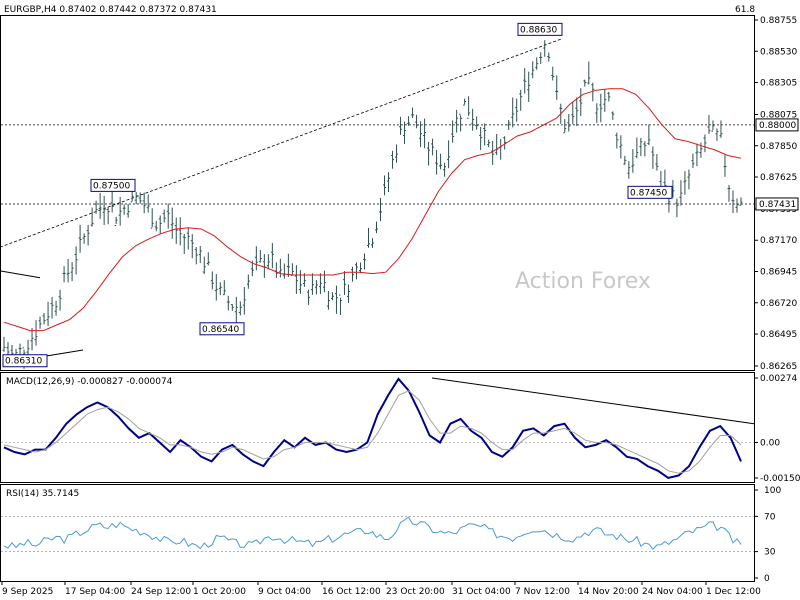 This screenshot has width=800, height=600. I want to click on time-tick-label: 31 Oct 04:00, so click(481, 592).